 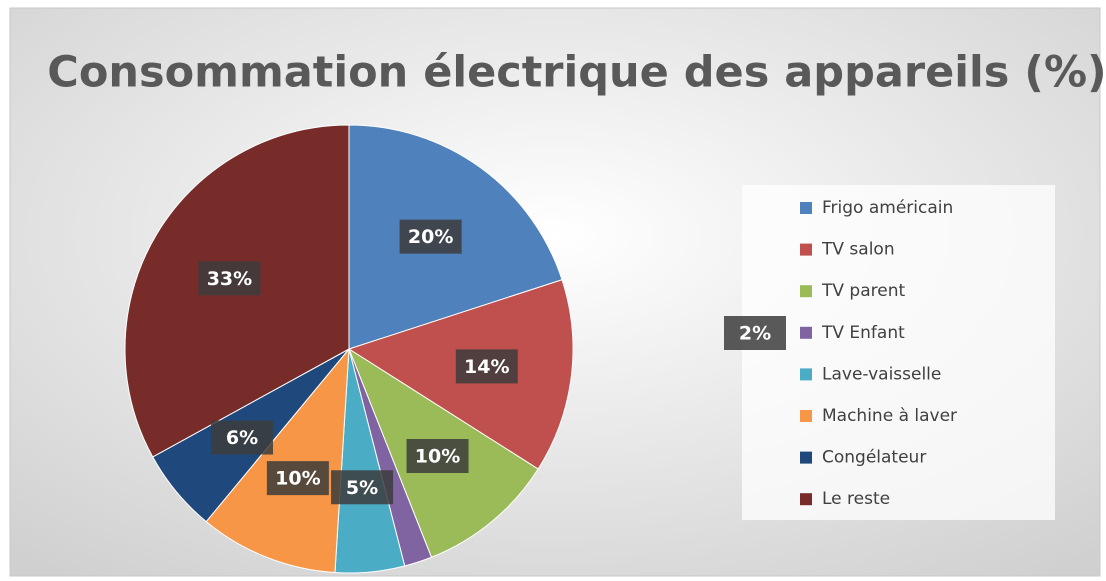 I want to click on data-label: 5%, so click(x=362, y=488).